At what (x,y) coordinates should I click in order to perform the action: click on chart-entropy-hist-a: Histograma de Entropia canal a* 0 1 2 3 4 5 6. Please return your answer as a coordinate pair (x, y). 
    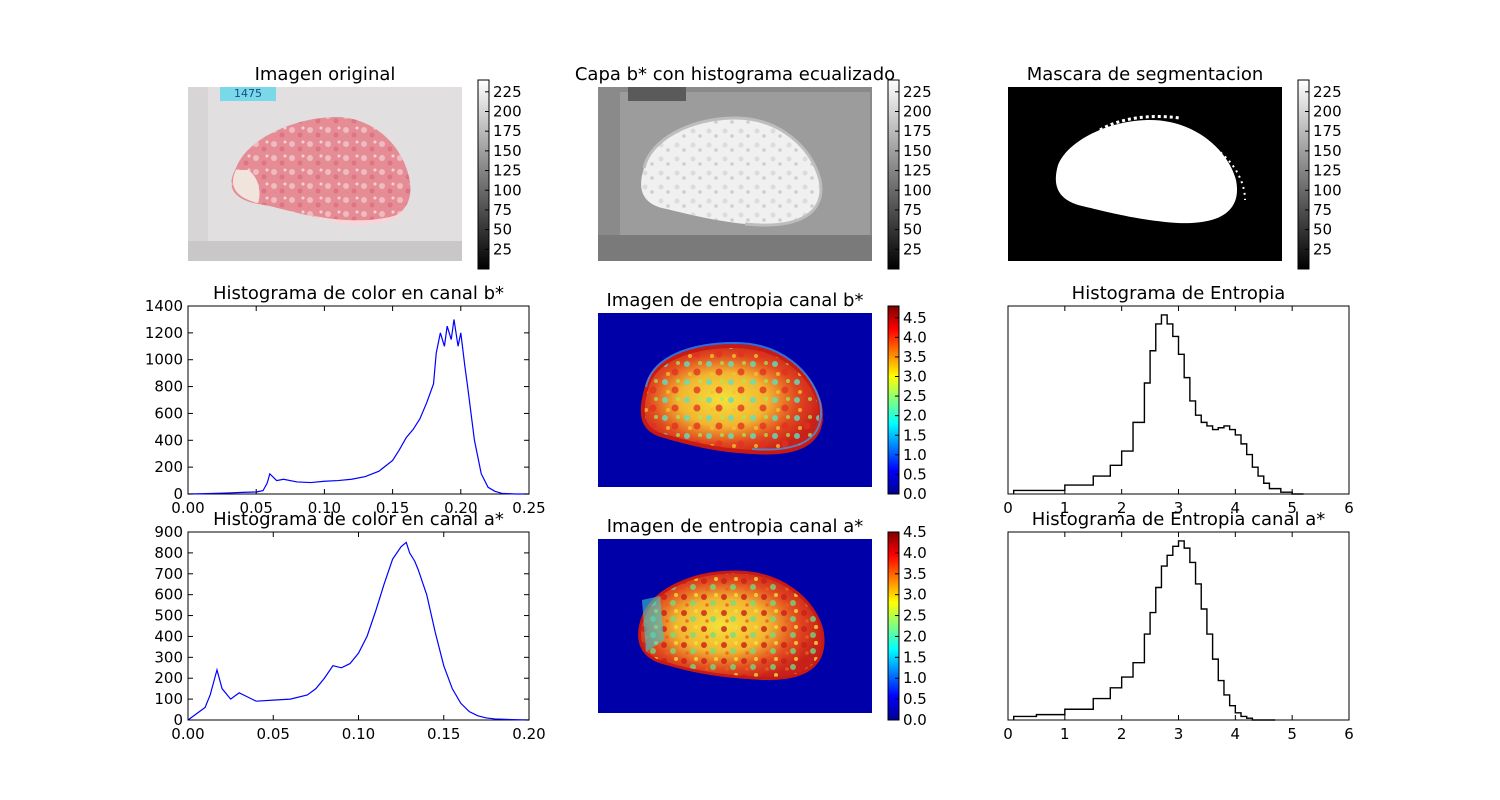
    Looking at the image, I should click on (1178, 626).